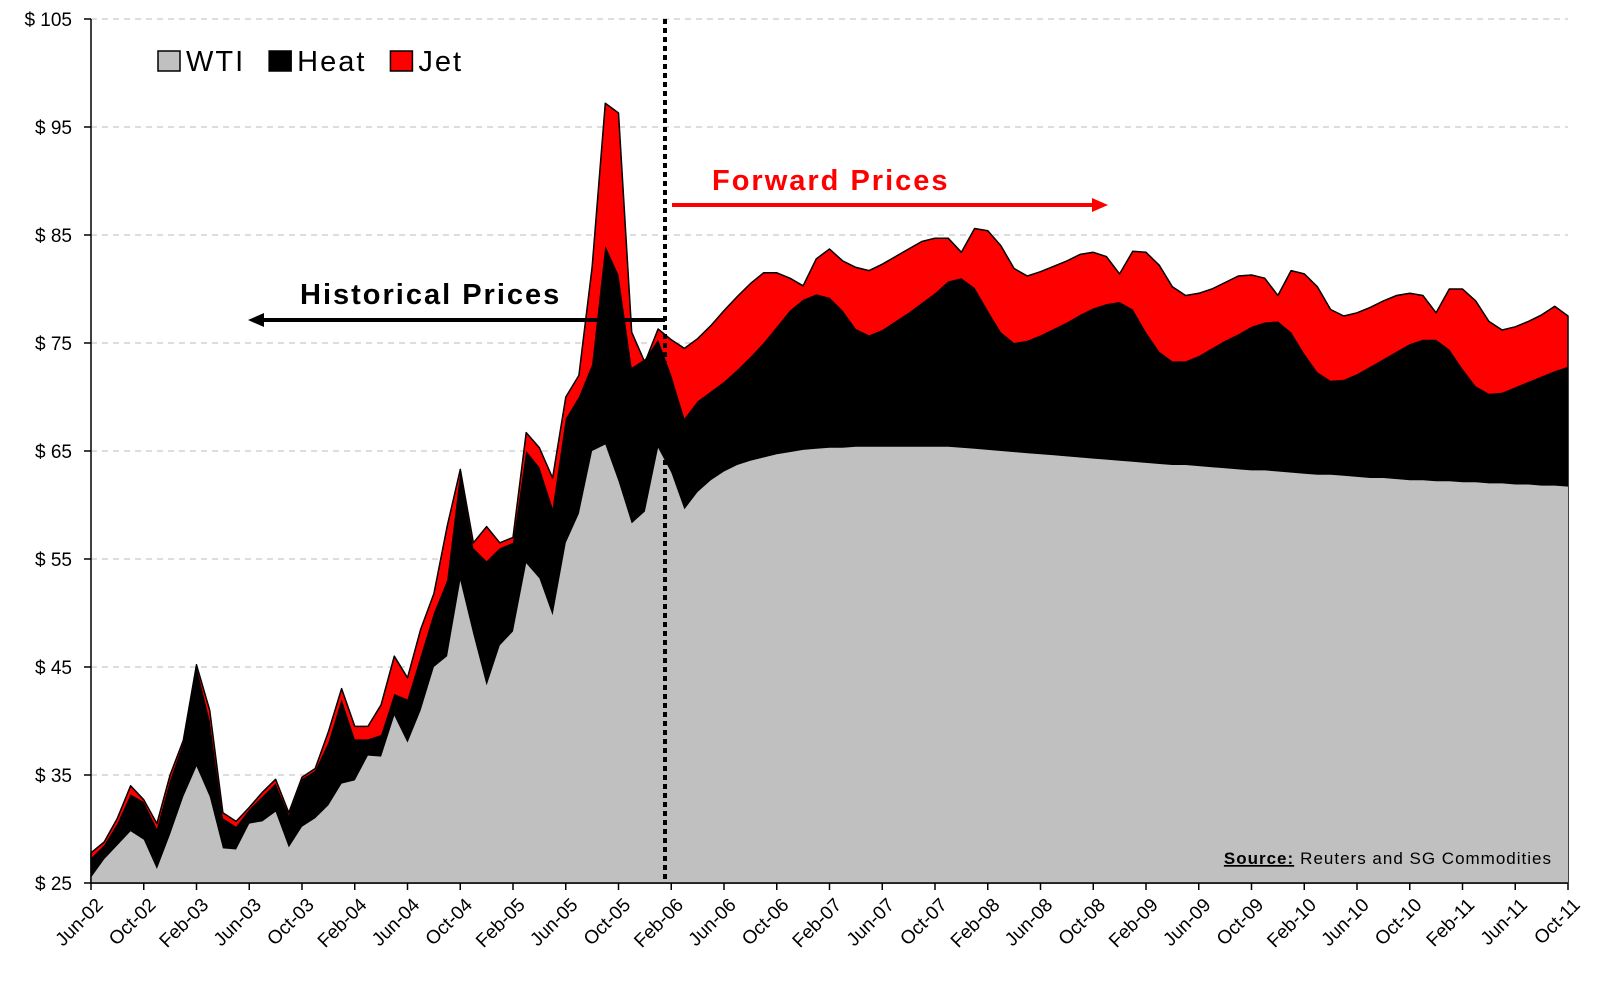 This screenshot has width=1606, height=996. I want to click on source: Source: Reuters and SG Commodities, so click(1388, 858).